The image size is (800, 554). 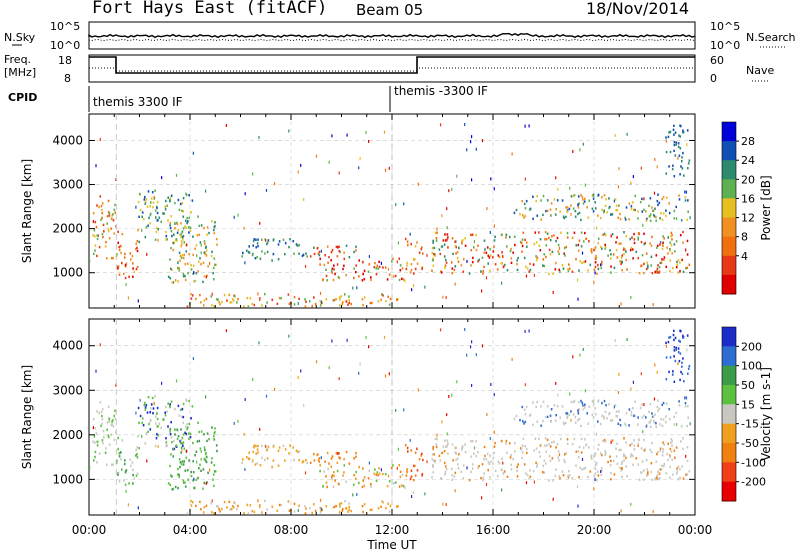 What do you see at coordinates (594, 530) in the screenshot?
I see `x-tick-label: 20:00` at bounding box center [594, 530].